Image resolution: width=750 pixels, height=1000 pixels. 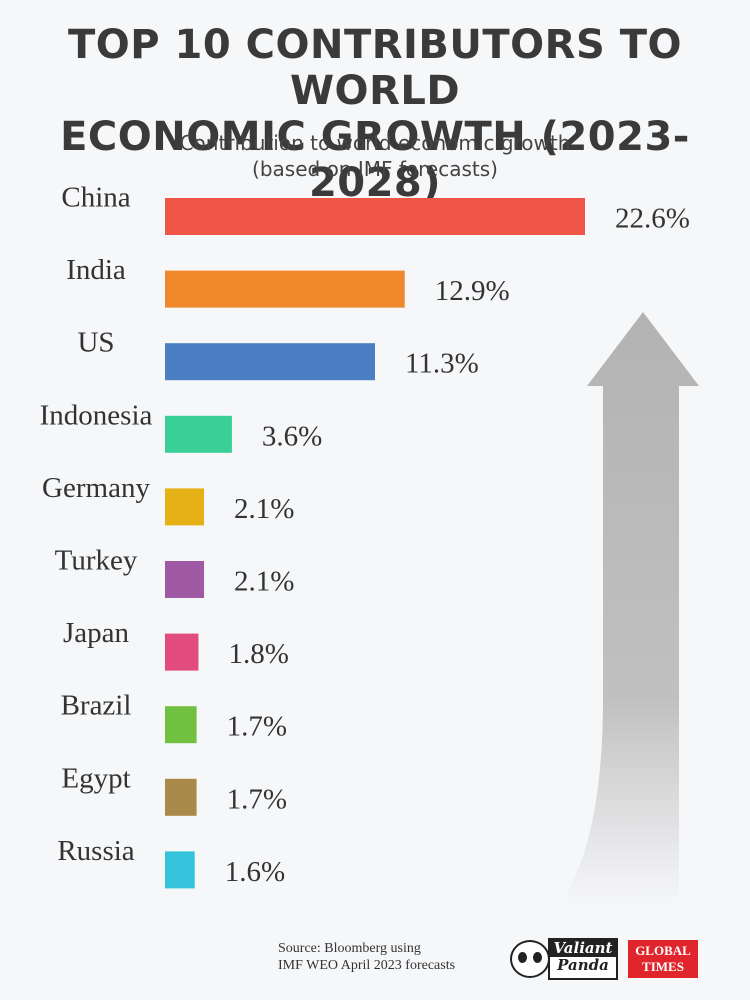 I want to click on source-line2: IMF WEO April 2023 forecasts, so click(x=367, y=965).